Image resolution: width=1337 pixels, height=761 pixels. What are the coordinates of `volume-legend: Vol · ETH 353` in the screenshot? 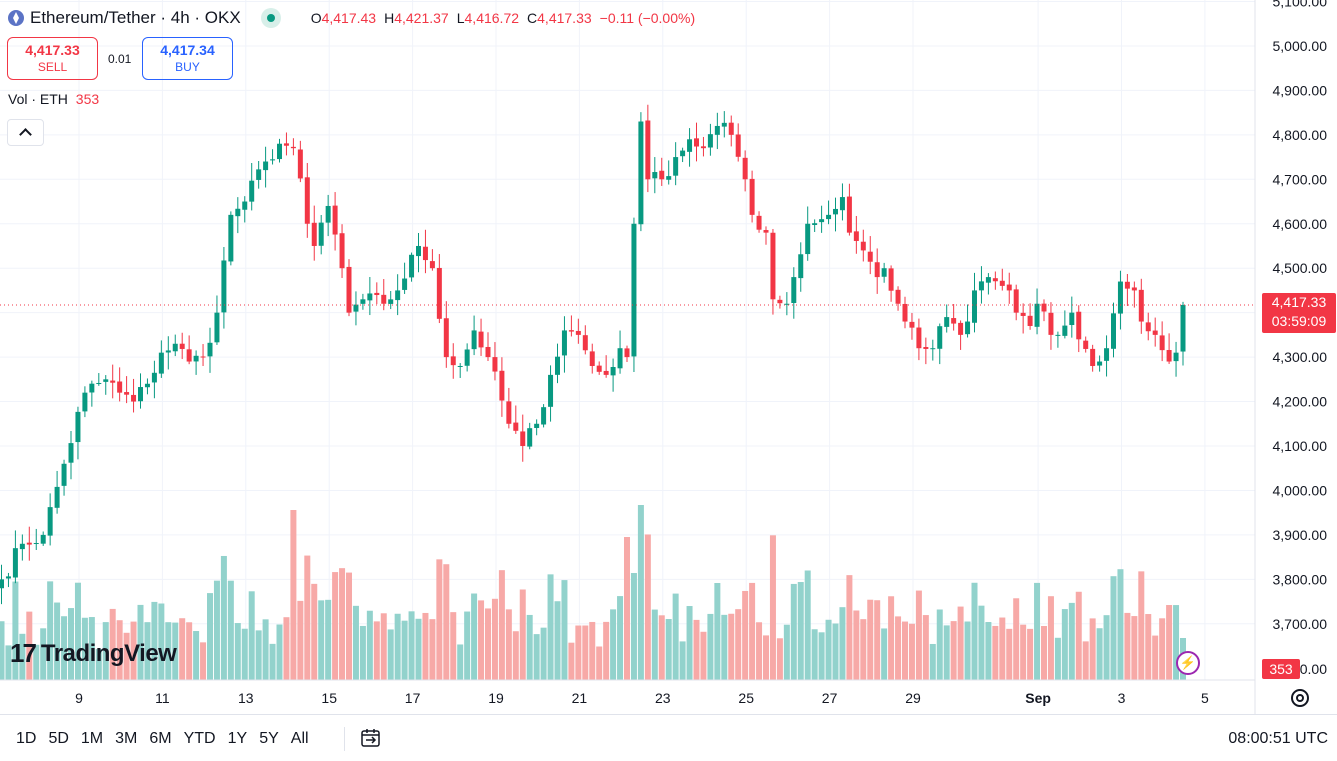 It's located at (53, 99).